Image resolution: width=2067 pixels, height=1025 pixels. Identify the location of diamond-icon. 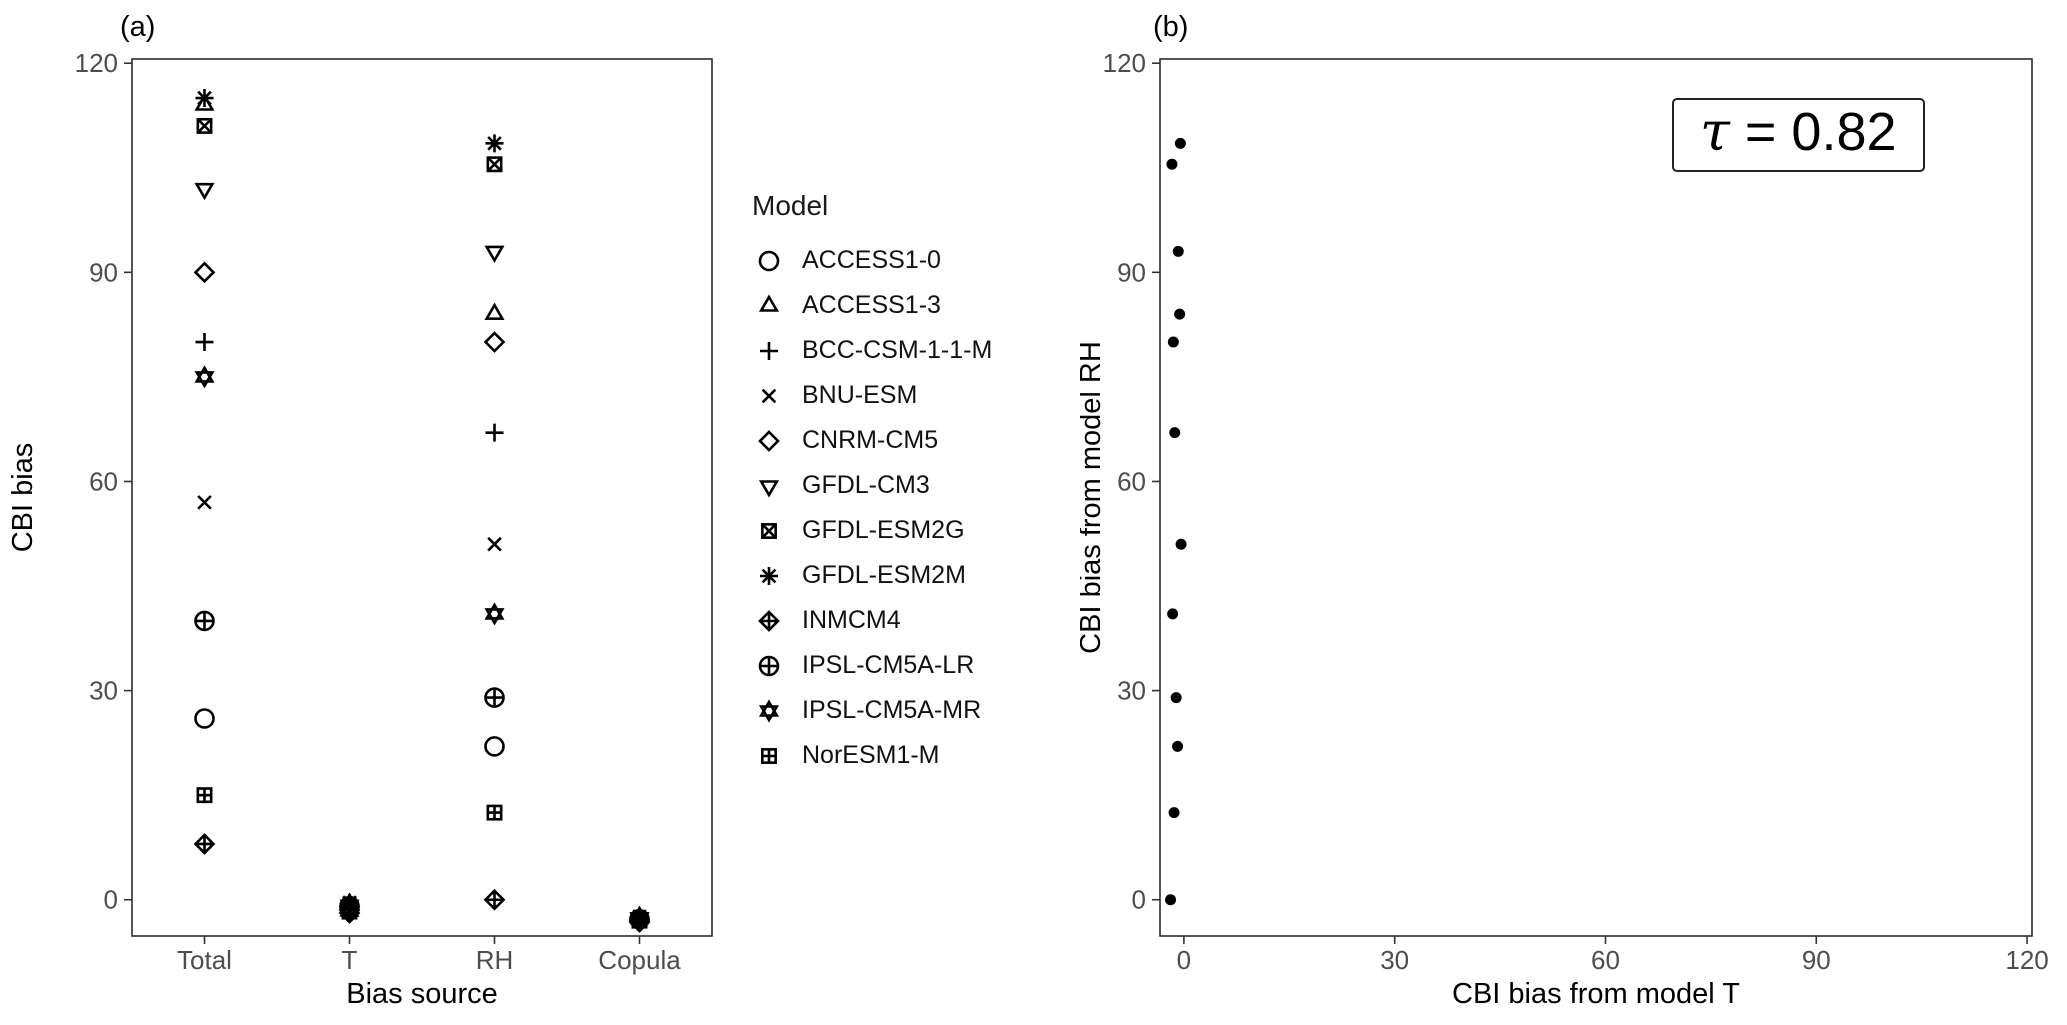
(769, 440).